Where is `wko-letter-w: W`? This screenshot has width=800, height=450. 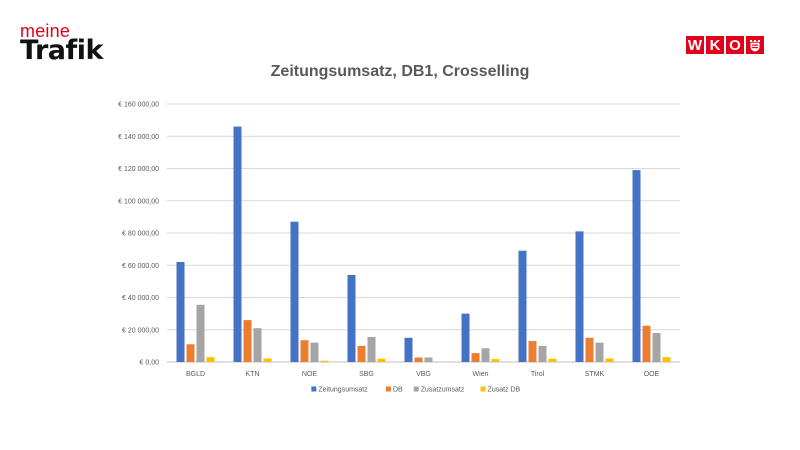
wko-letter-w: W is located at coordinates (695, 45).